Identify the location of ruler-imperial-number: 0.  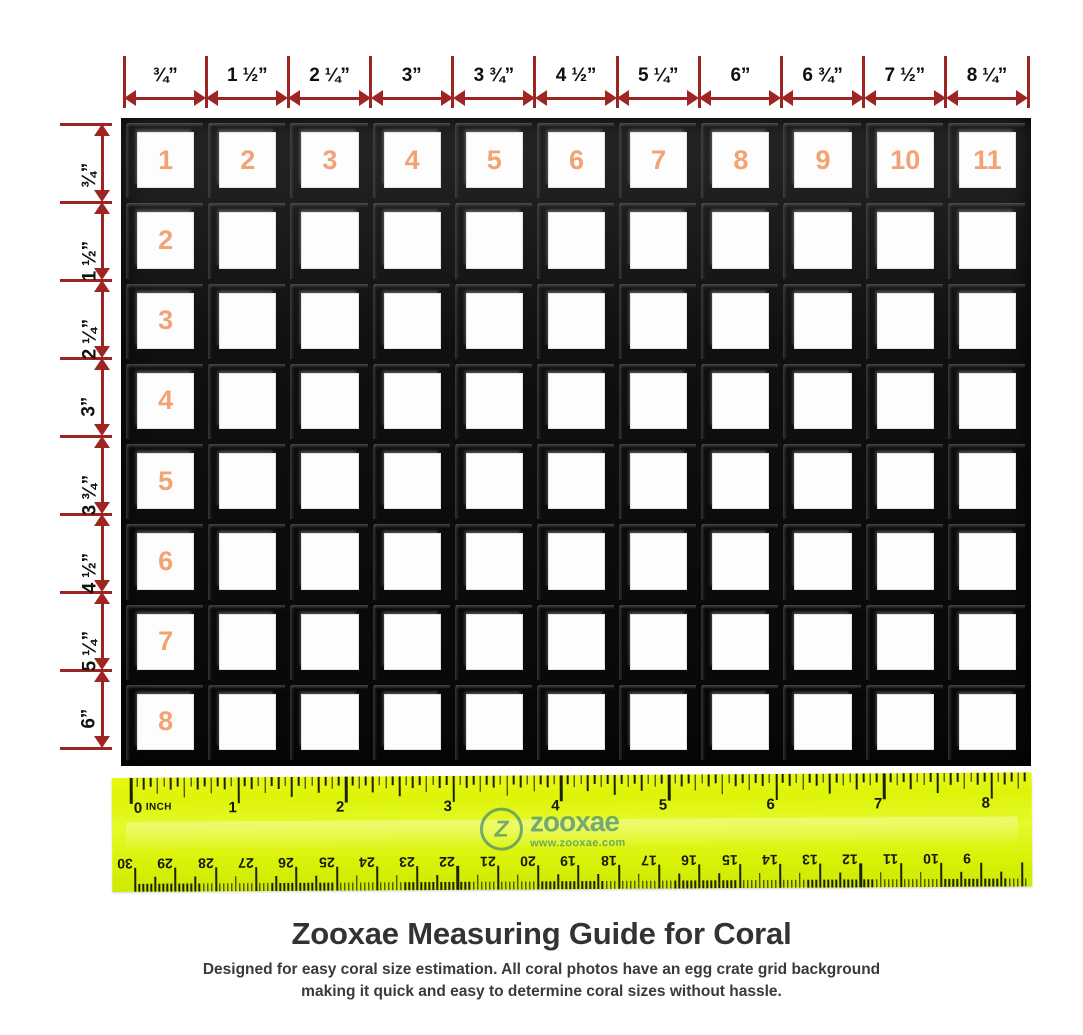
(138, 808).